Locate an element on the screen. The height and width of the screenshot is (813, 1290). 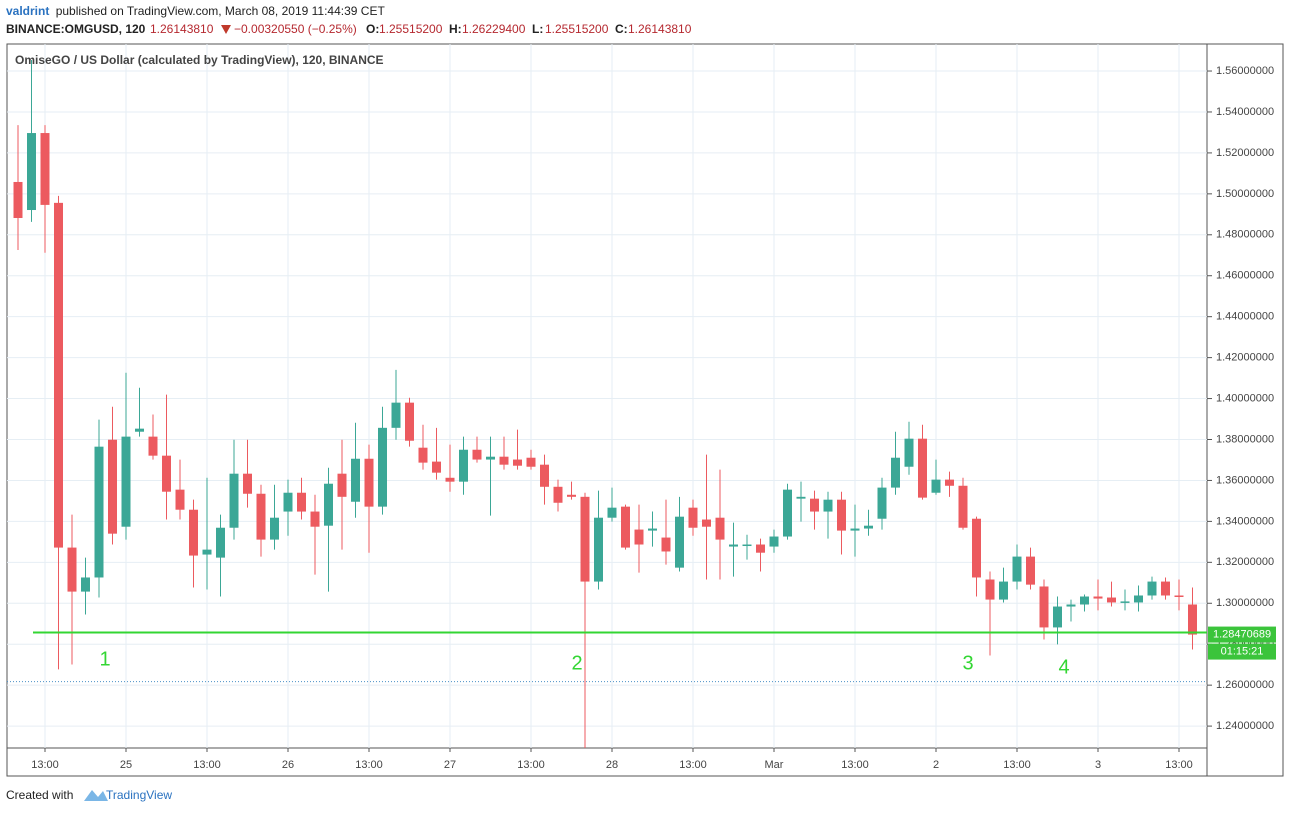
y-tick-label: 1.42000000 is located at coordinates (1245, 358).